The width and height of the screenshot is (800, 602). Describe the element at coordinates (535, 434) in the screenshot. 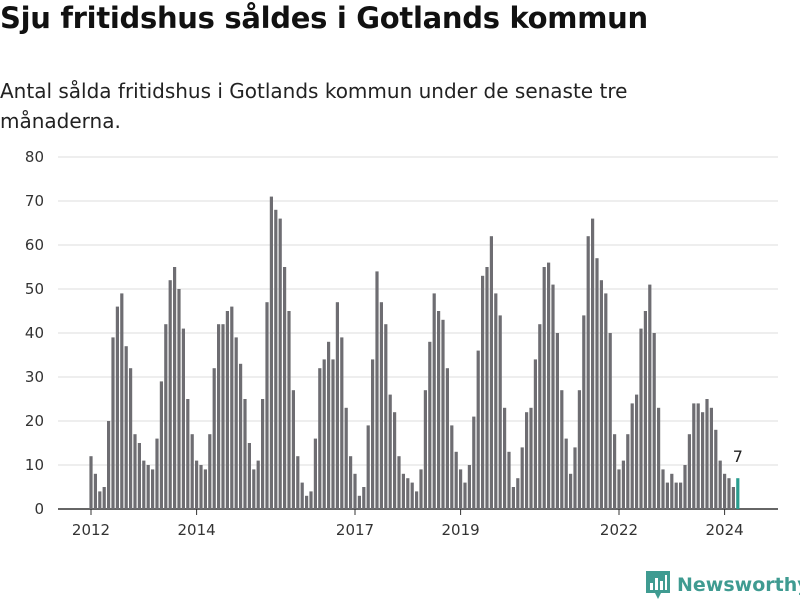

I see `bar: 2020-06: 34` at that location.